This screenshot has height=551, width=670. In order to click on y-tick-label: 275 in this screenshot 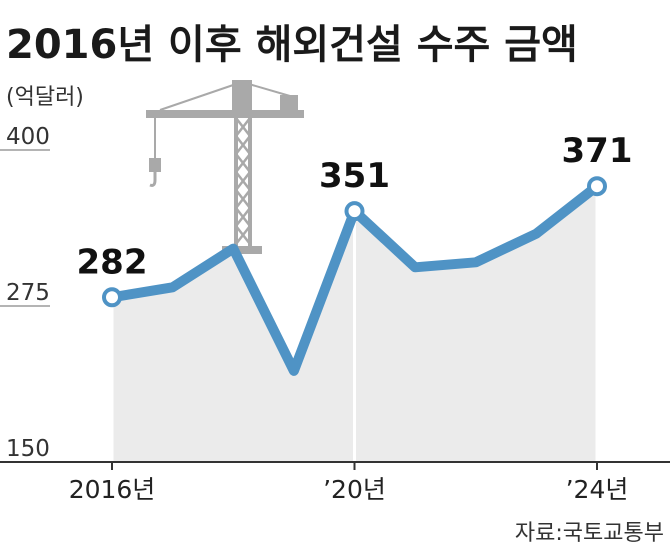, I will do `click(28, 293)`.